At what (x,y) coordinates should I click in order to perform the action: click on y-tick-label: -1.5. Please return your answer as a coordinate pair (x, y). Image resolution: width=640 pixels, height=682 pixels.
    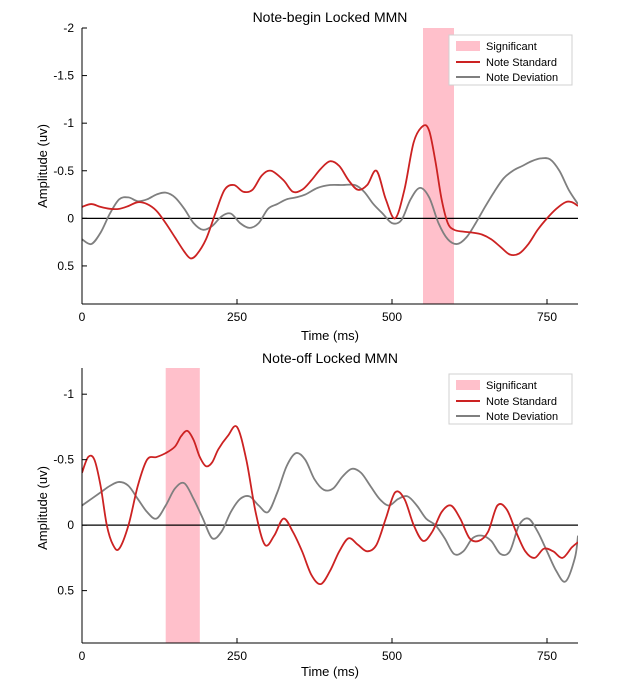
    Looking at the image, I should click on (63, 76).